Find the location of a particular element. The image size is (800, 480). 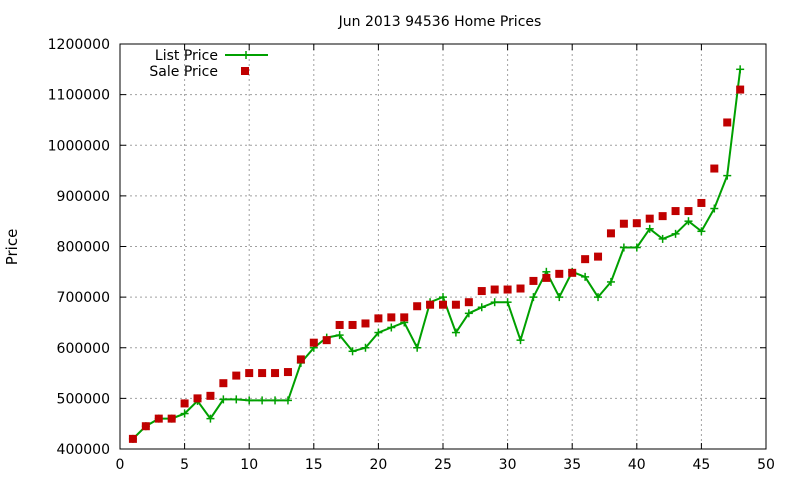

legend-plus-marker is located at coordinates (246, 55).